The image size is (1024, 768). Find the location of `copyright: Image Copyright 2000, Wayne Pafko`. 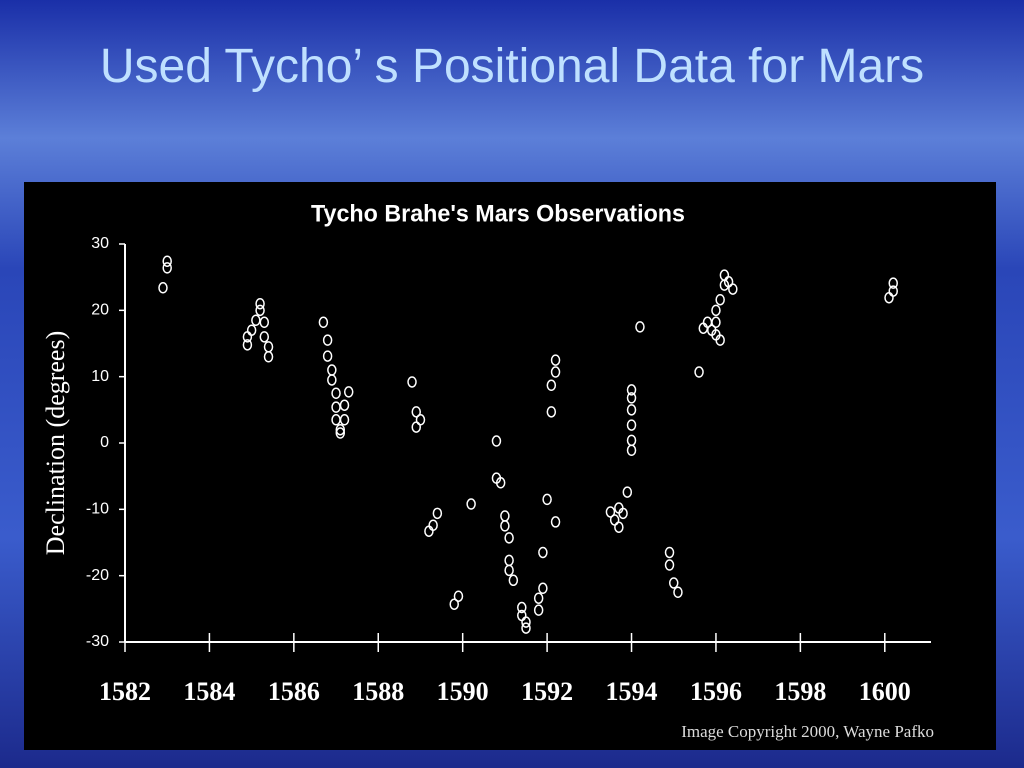

copyright: Image Copyright 2000, Wayne Pafko is located at coordinates (807, 731).